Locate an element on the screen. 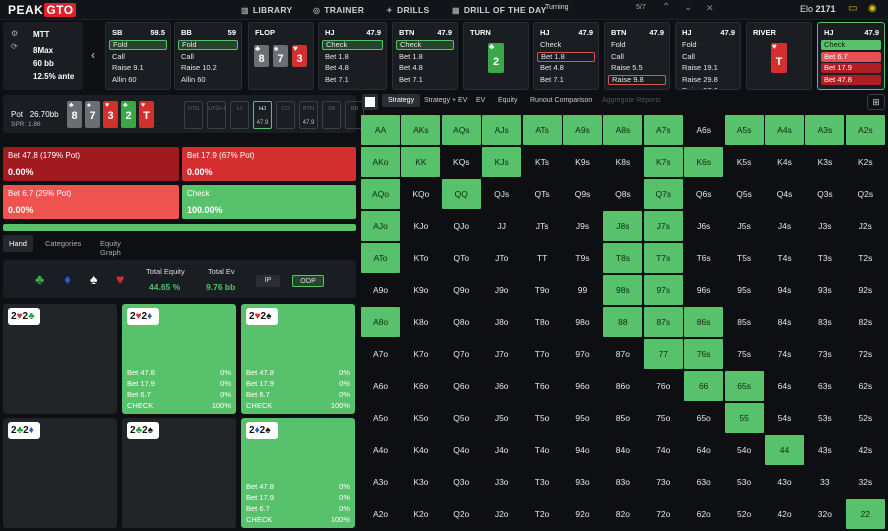 Image resolution: width=888 pixels, height=531 pixels. gamepad-icon: ⊞ is located at coordinates (876, 102).